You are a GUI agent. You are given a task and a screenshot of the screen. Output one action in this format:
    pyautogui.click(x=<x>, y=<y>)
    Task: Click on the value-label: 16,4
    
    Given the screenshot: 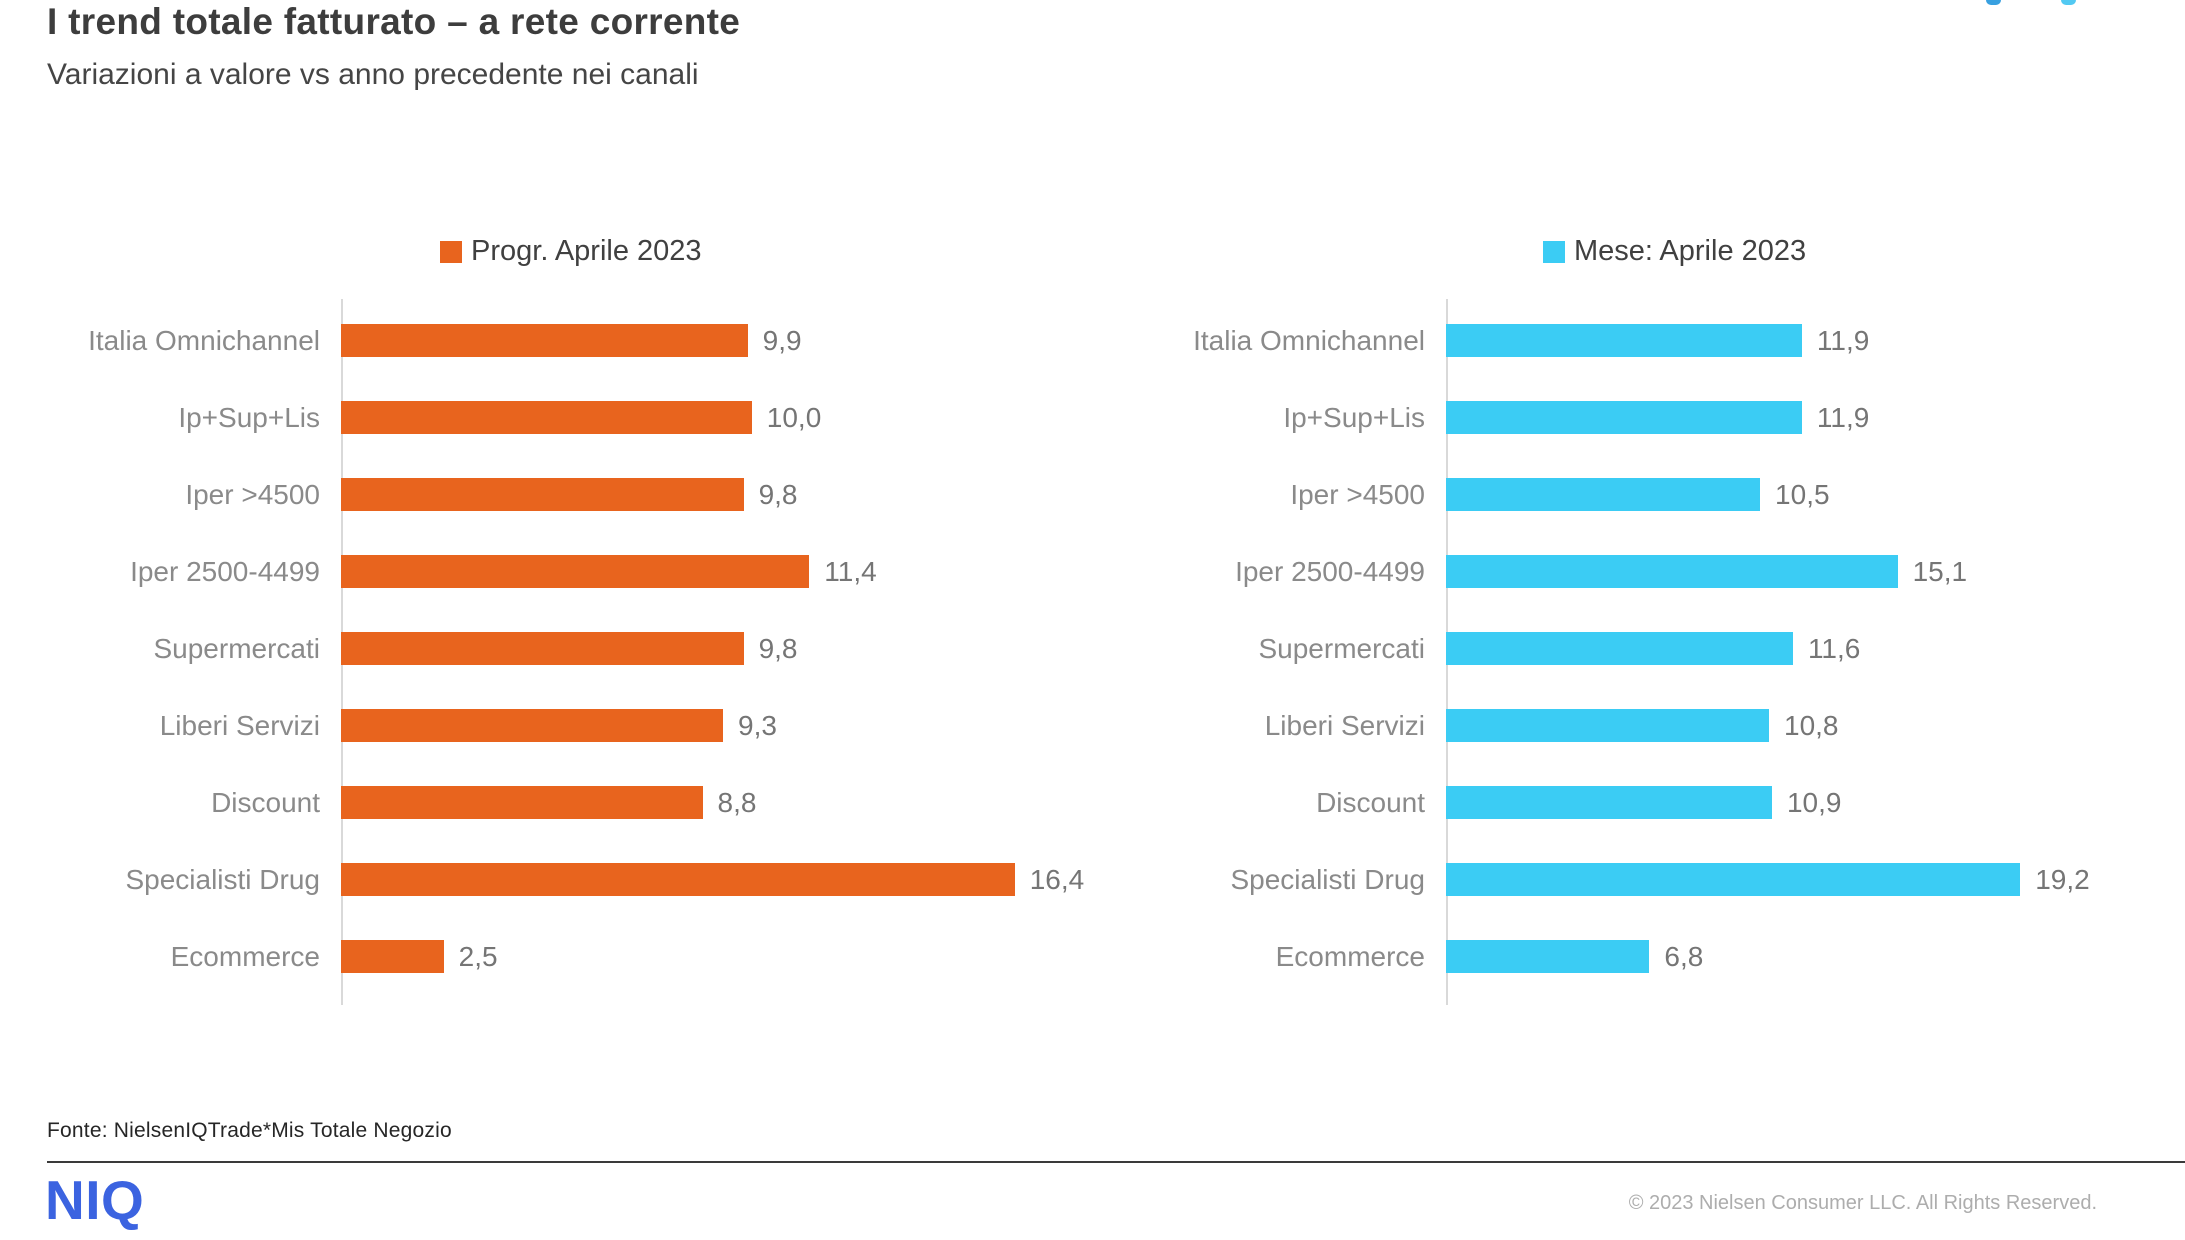 What is the action you would take?
    pyautogui.click(x=1057, y=879)
    